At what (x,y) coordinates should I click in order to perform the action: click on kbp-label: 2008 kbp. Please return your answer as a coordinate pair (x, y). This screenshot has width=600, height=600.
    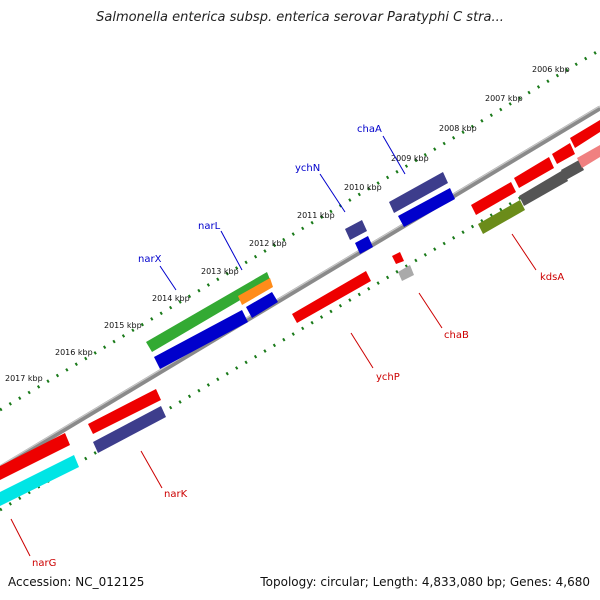
    Looking at the image, I should click on (458, 128).